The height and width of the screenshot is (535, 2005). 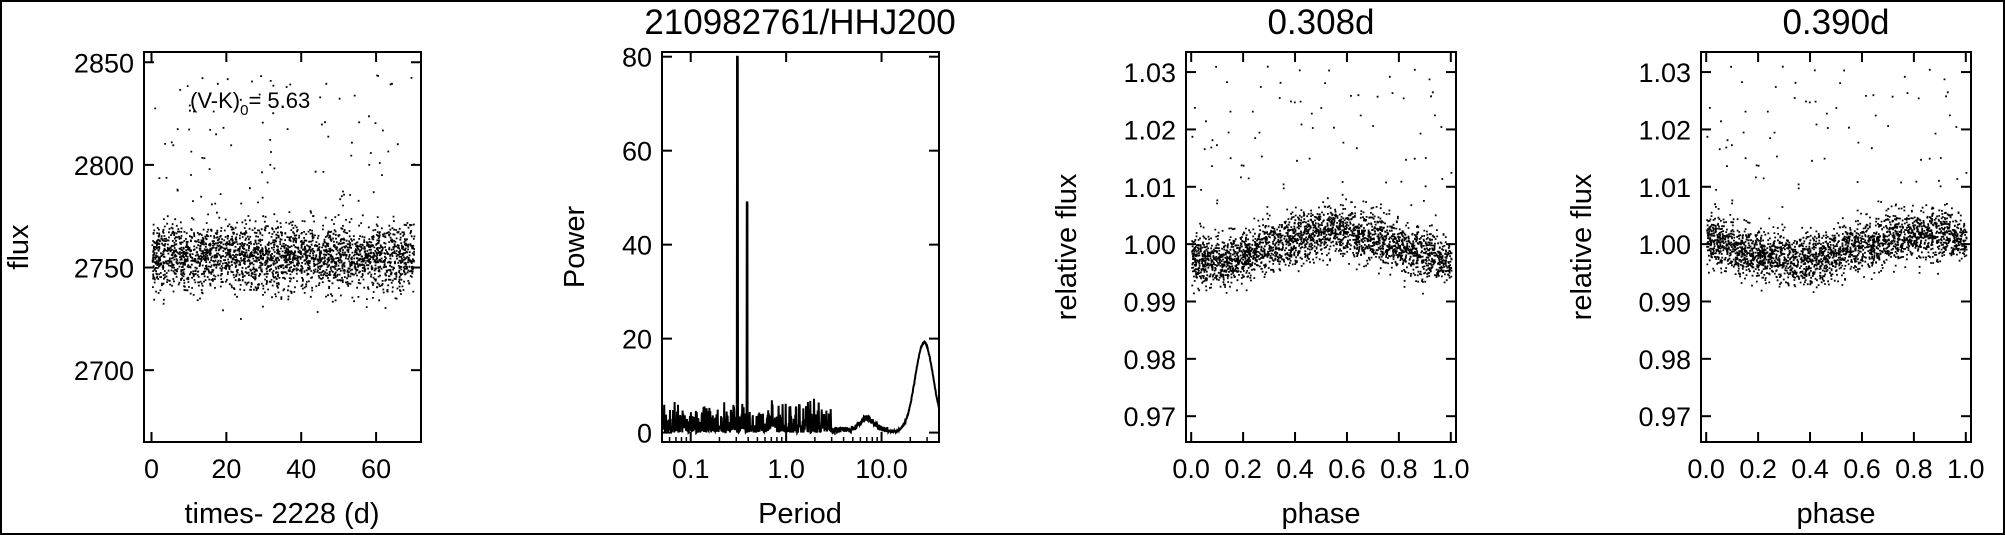 I want to click on phased-lightcurve-1-ylabel: relative flux, so click(x=1067, y=246).